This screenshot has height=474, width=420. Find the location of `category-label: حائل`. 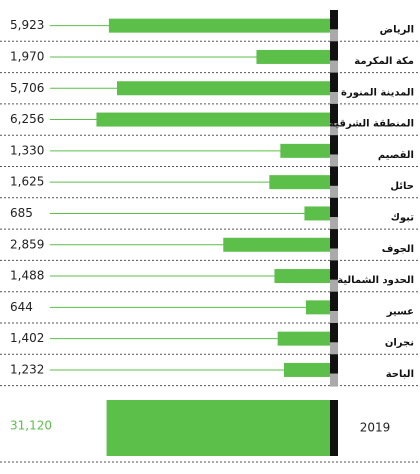

category-label: حائل is located at coordinates (402, 186).